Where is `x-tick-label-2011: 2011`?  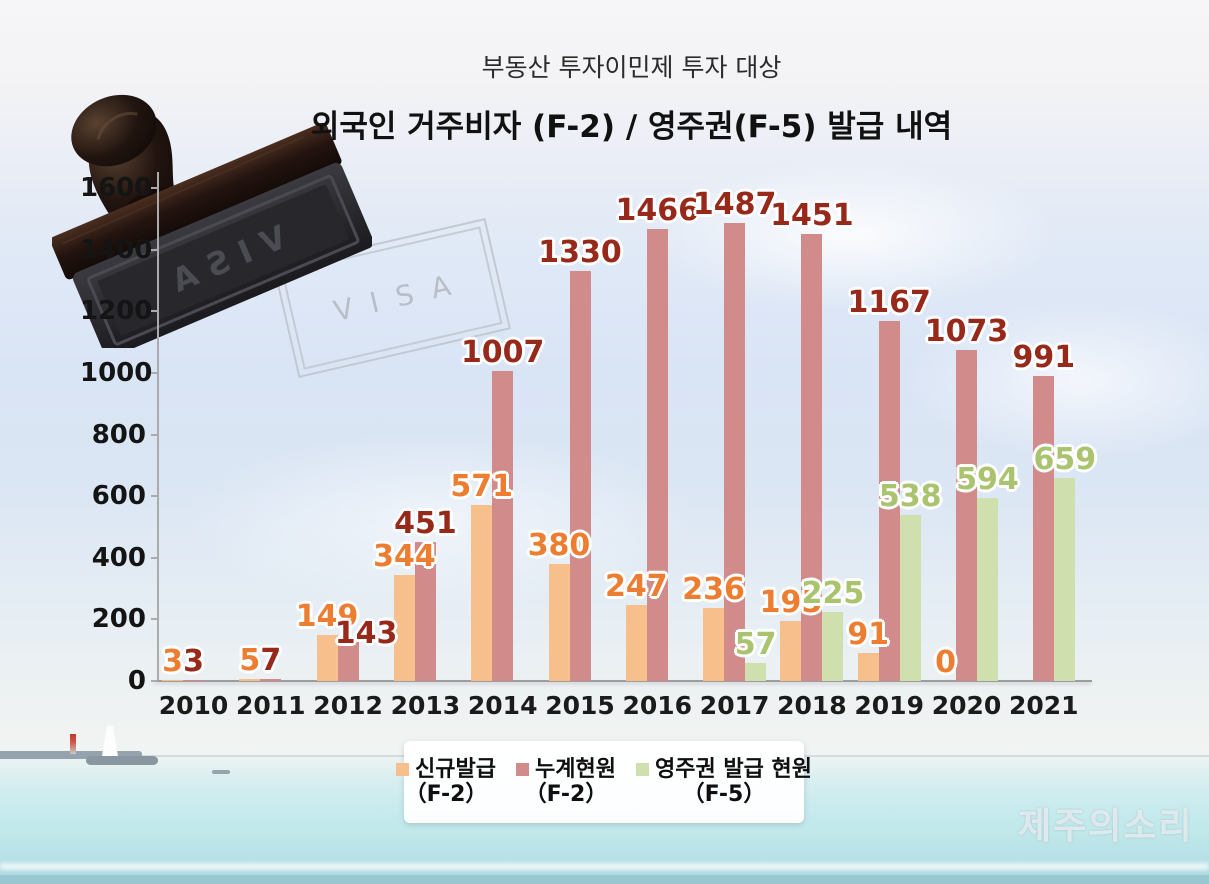
x-tick-label-2011: 2011 is located at coordinates (271, 705).